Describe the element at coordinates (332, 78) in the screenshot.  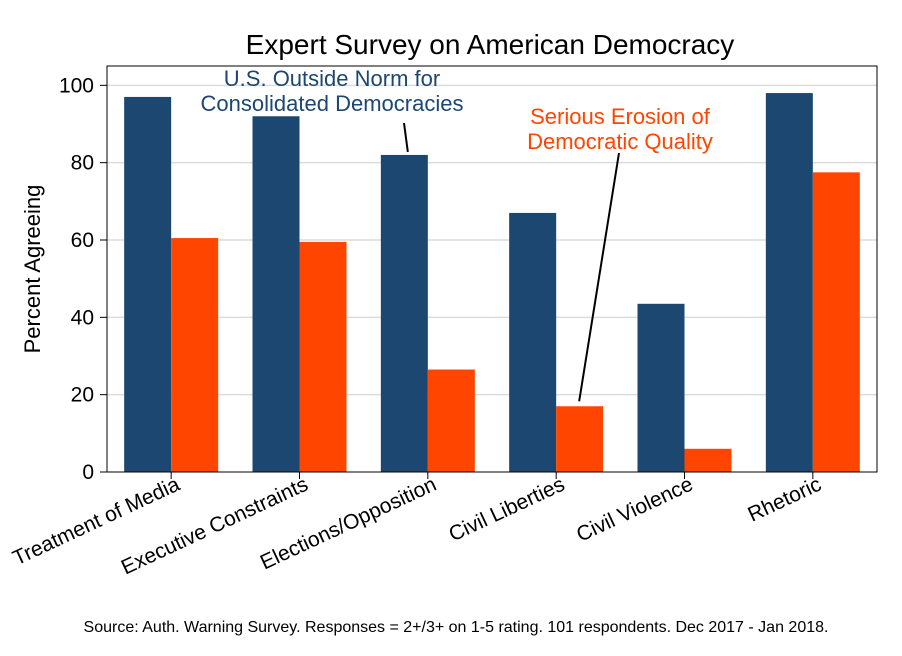
I see `annotation-text: U.S. Outside Norm for` at that location.